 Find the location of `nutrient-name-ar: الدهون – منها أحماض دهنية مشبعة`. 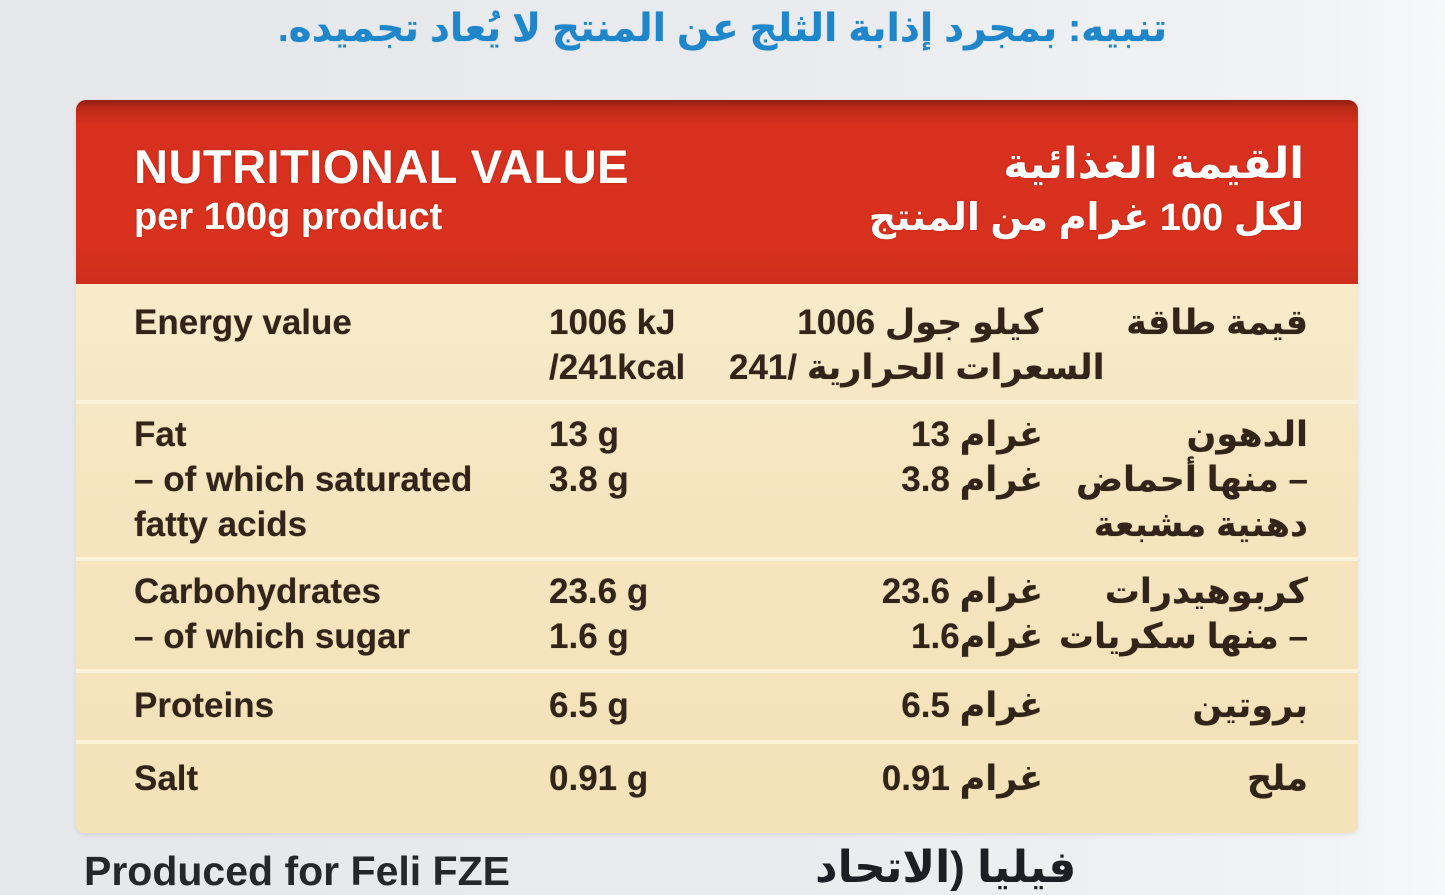

nutrient-name-ar: الدهون – منها أحماض دهنية مشبعة is located at coordinates (1175, 479).